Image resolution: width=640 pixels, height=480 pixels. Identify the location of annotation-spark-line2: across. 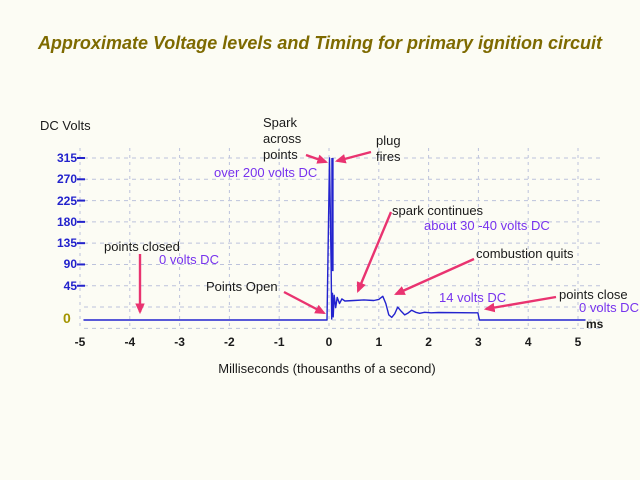
(282, 138).